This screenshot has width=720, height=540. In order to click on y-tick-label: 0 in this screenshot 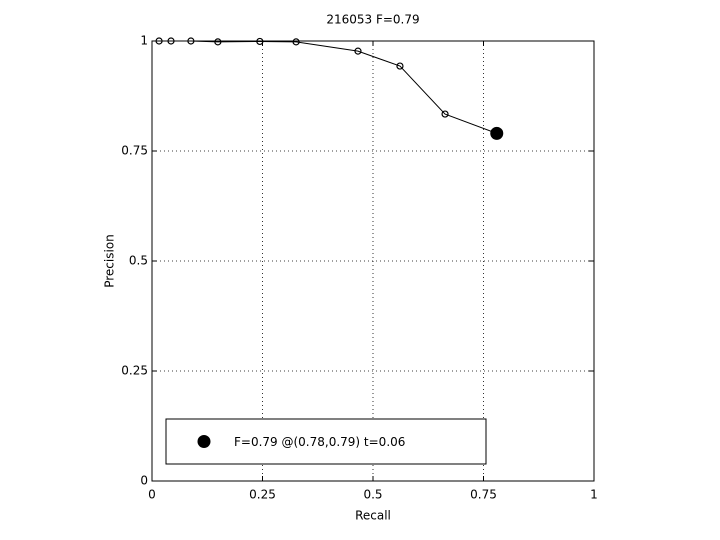, I will do `click(144, 481)`.